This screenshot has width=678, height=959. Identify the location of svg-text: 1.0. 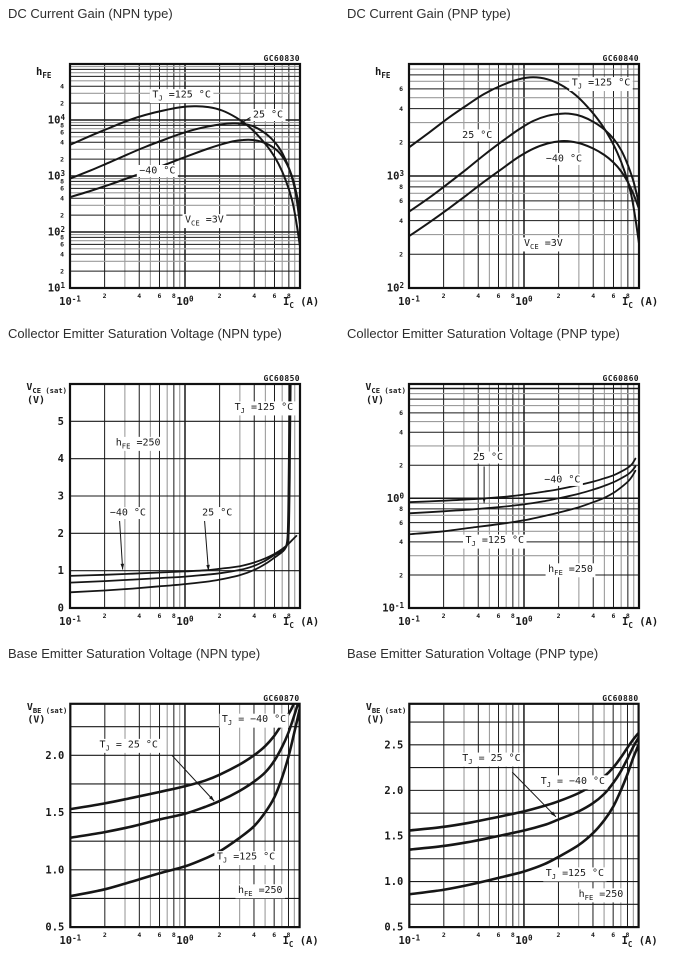
(54, 870).